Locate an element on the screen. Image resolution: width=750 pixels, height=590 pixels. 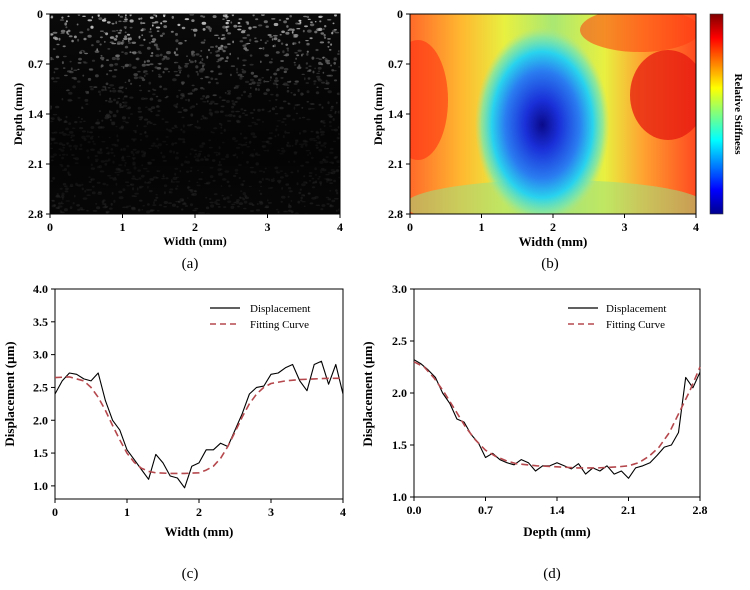
panel-c-series is located at coordinates (199, 424).